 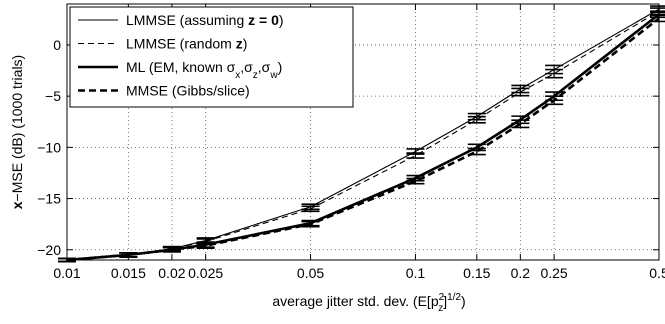 What do you see at coordinates (17, 132) in the screenshot?
I see `y-axis-label: x−MSE (dB) (1000 trials)` at bounding box center [17, 132].